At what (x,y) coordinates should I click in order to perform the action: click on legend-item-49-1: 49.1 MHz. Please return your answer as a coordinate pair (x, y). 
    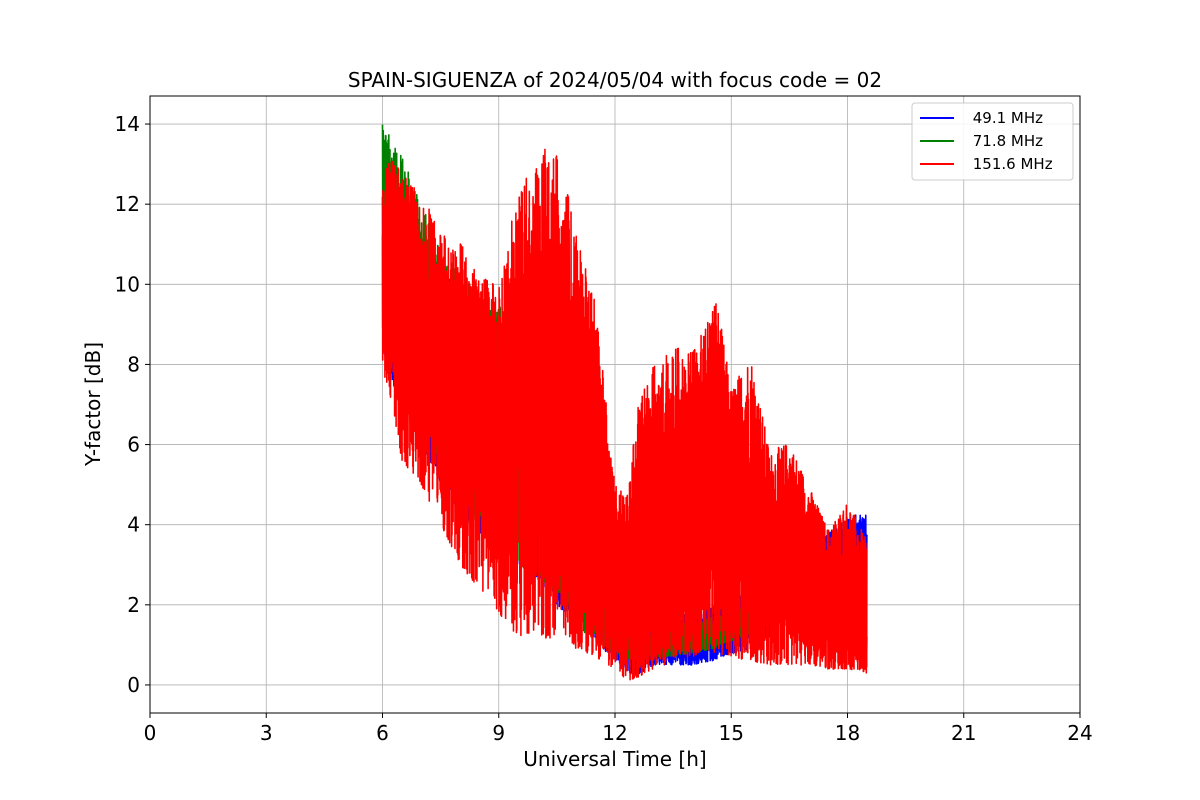
    Looking at the image, I should click on (981, 118).